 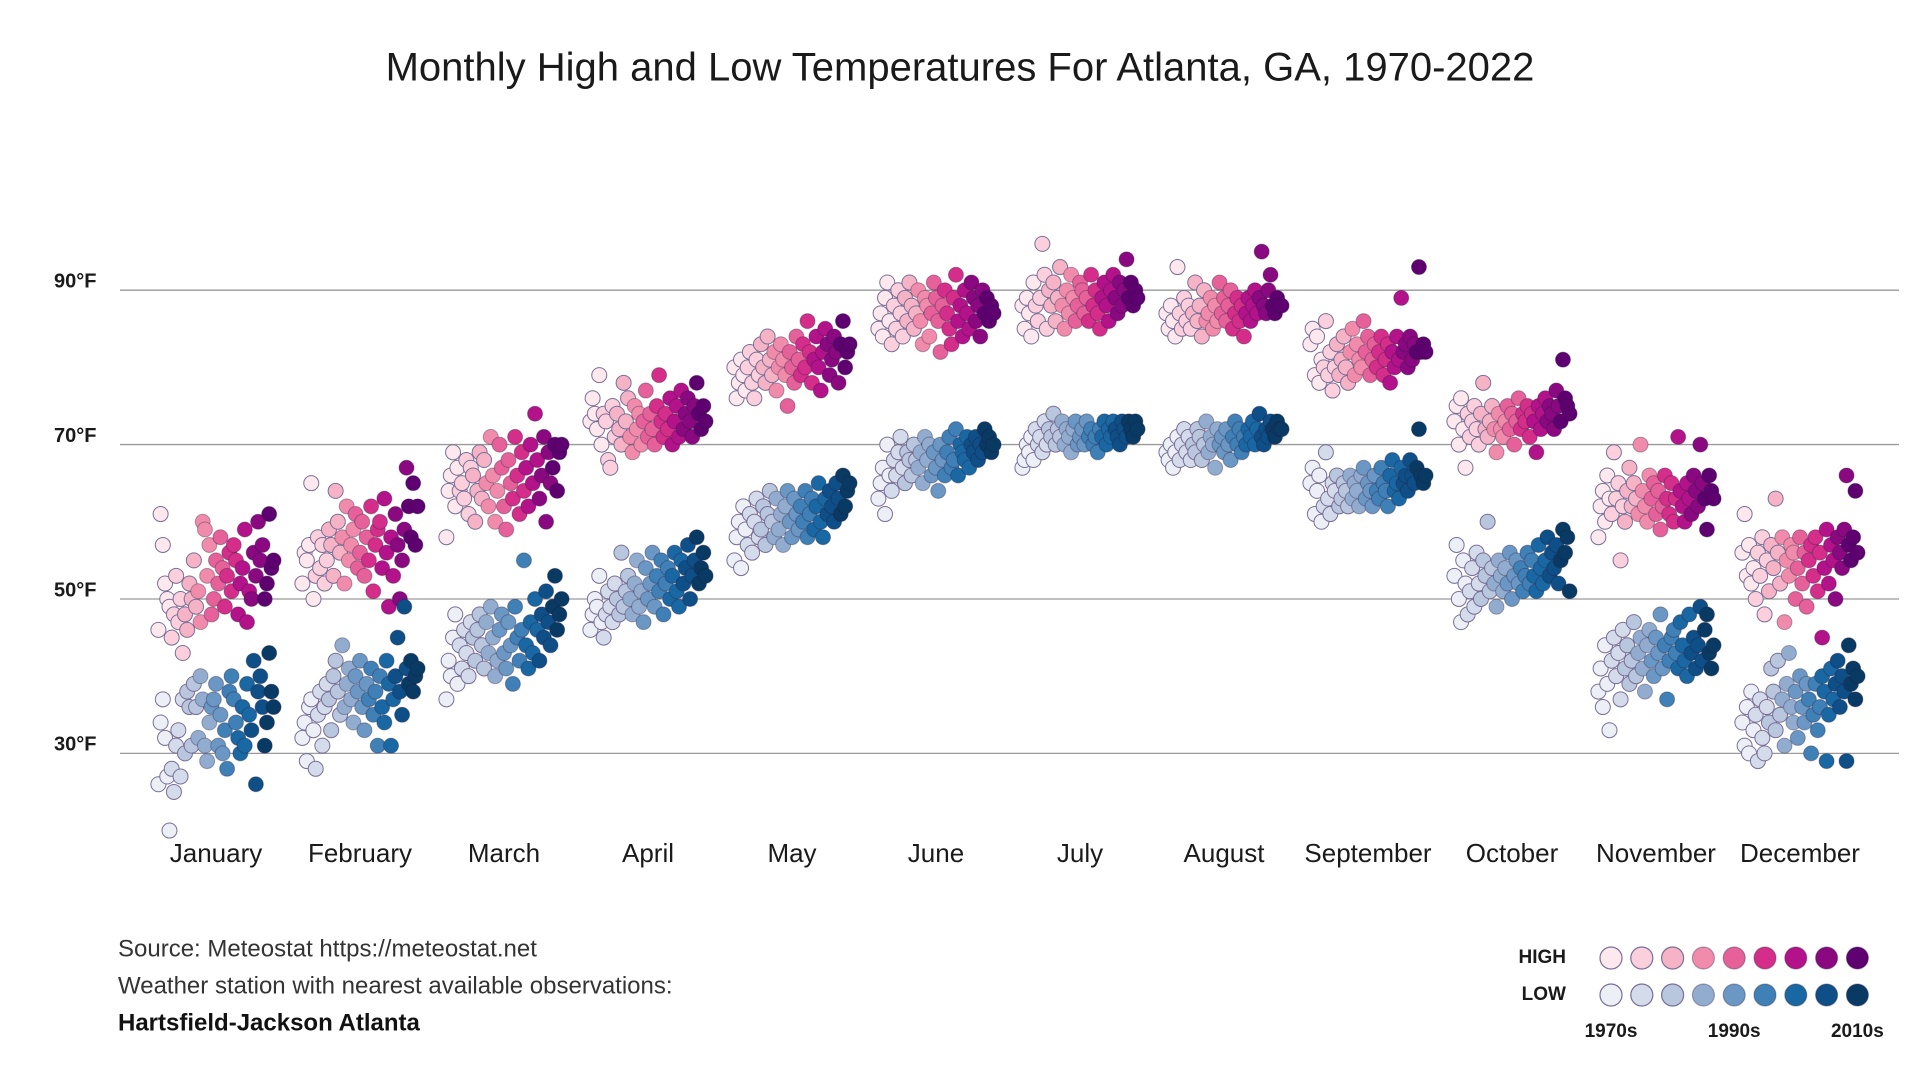 I want to click on x-tick-label: September, so click(x=1368, y=853).